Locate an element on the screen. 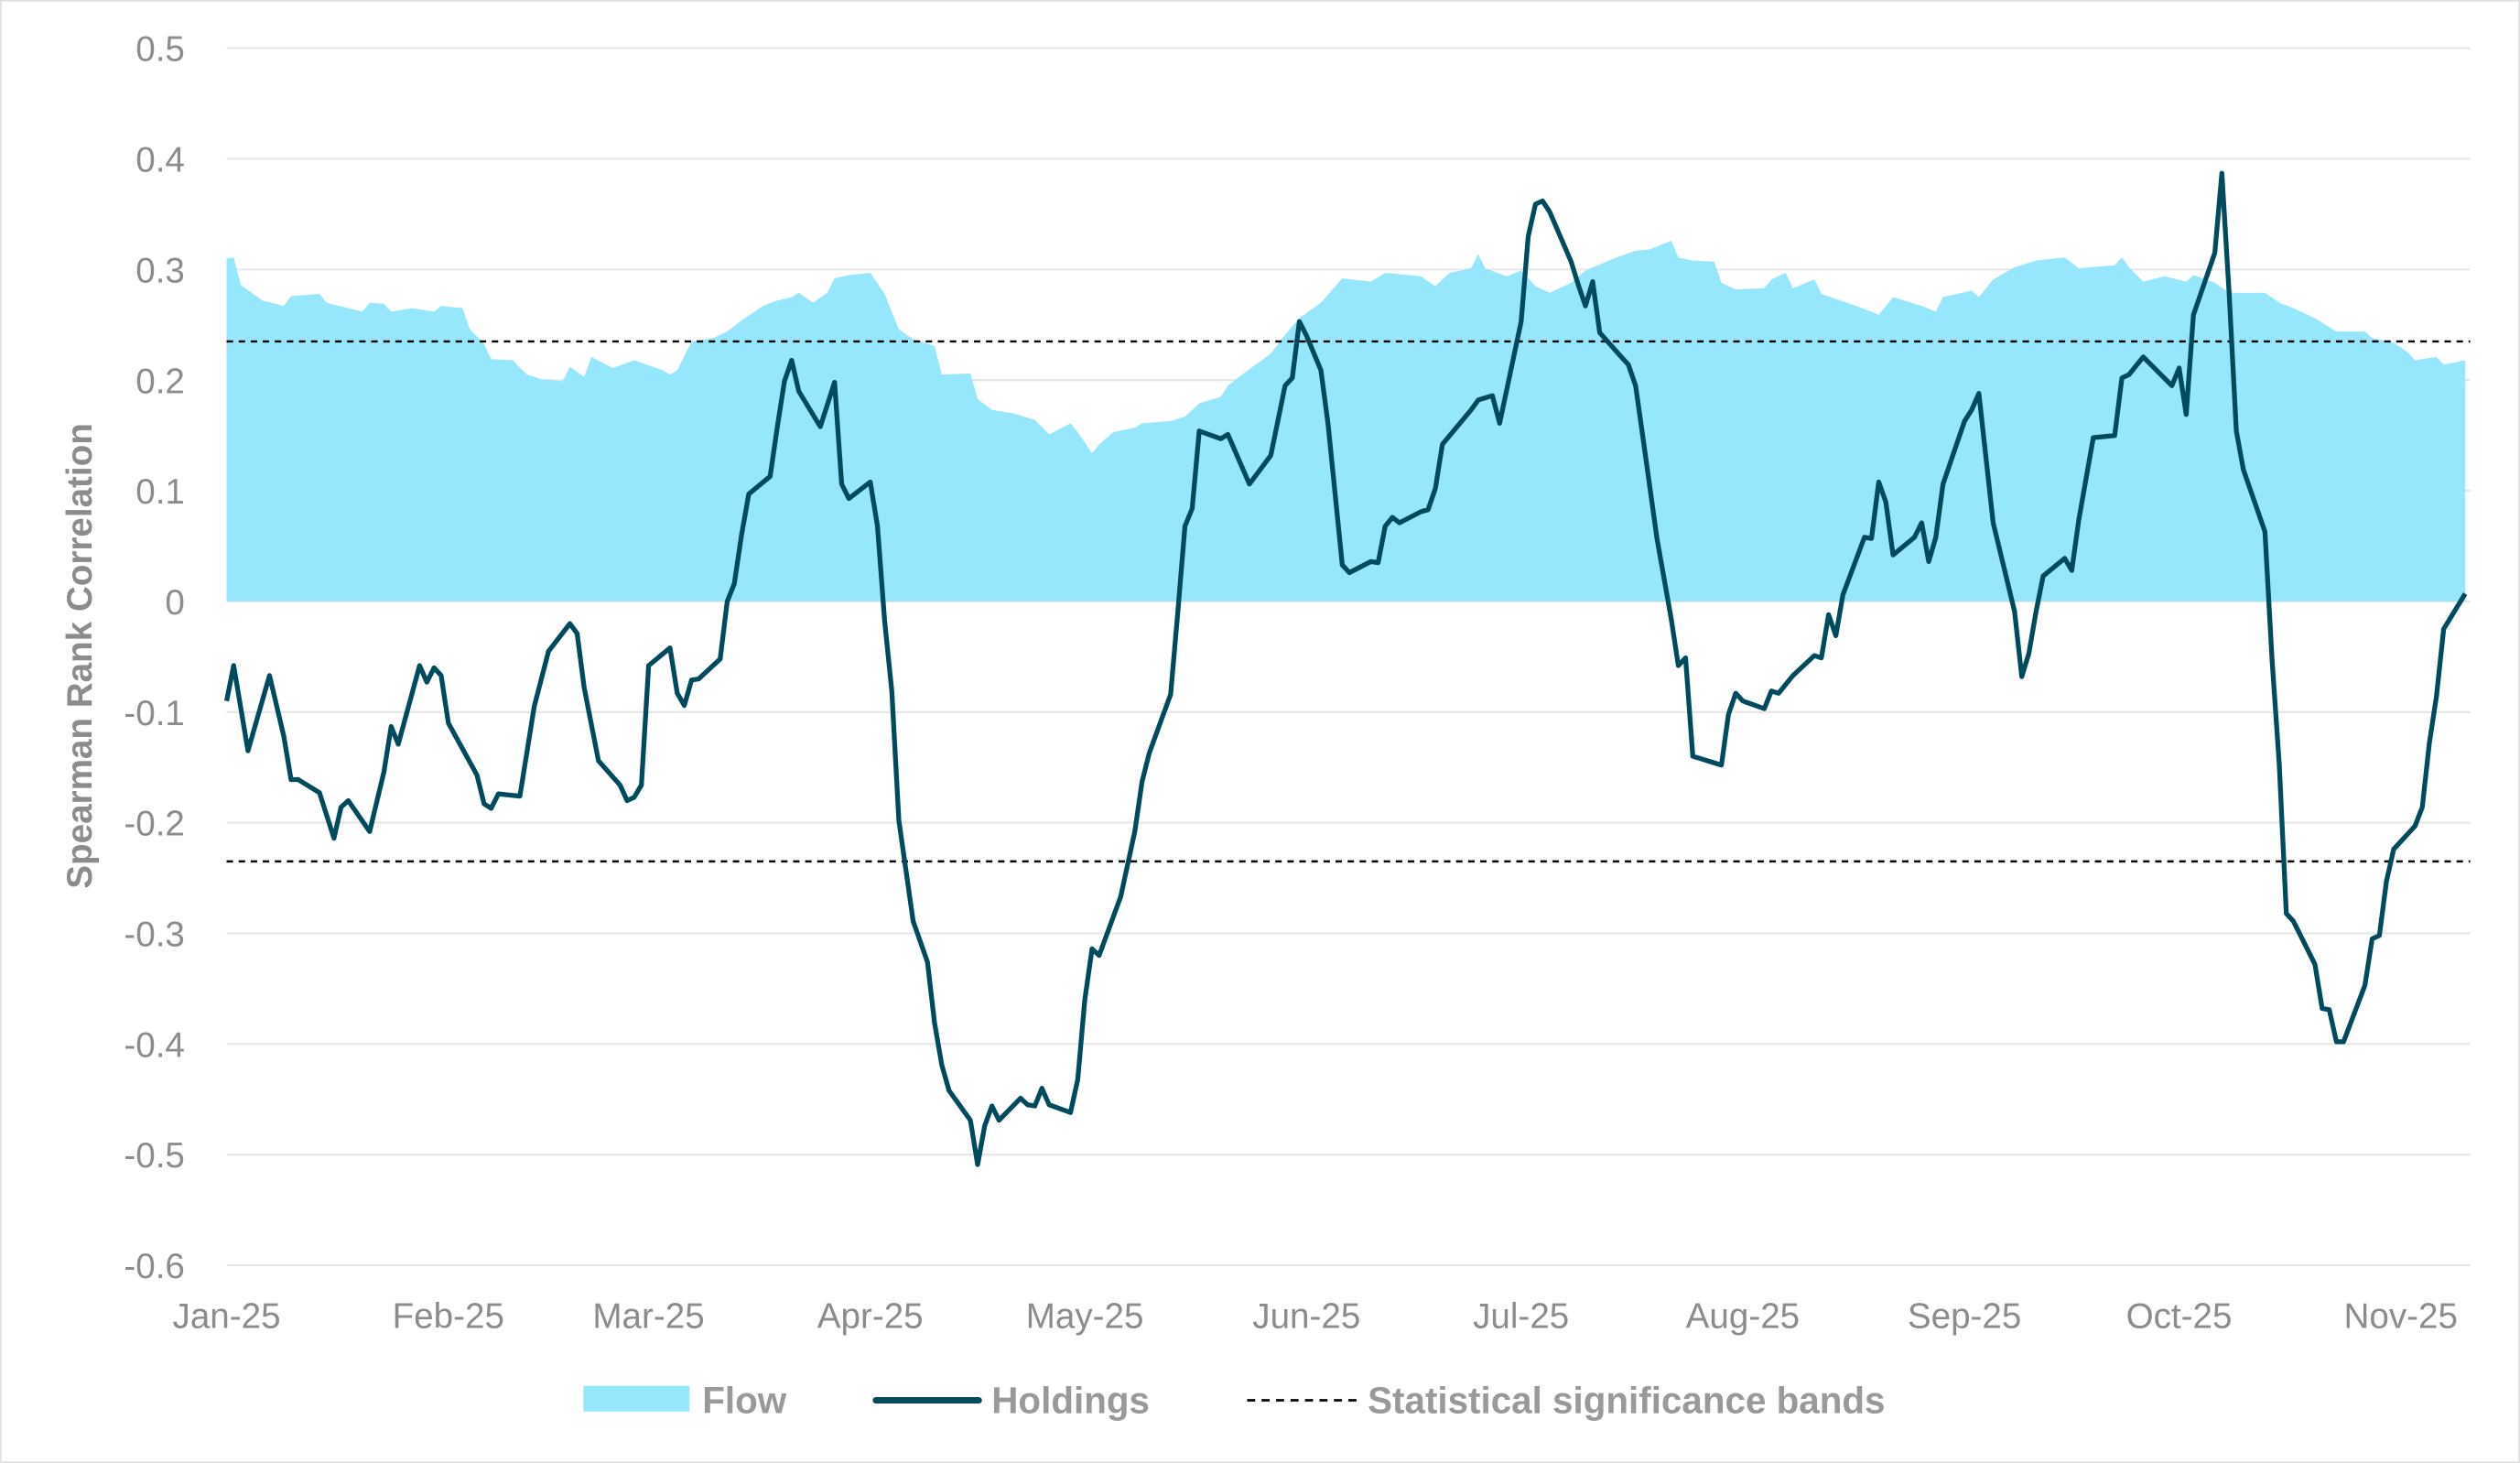 This screenshot has height=1463, width=2520. x-tick-label: Apr-25 is located at coordinates (870, 1316).